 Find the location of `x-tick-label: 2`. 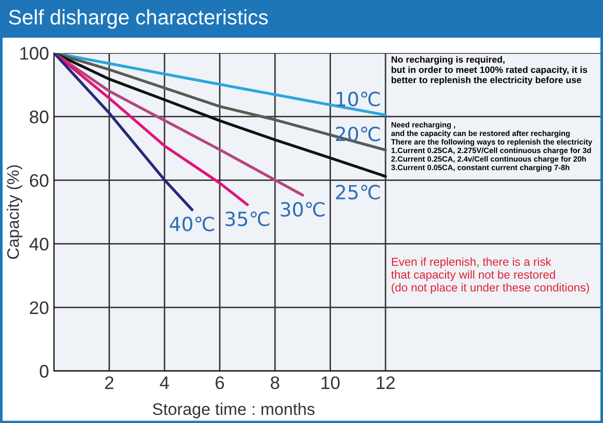

x-tick-label: 2 is located at coordinates (109, 382).